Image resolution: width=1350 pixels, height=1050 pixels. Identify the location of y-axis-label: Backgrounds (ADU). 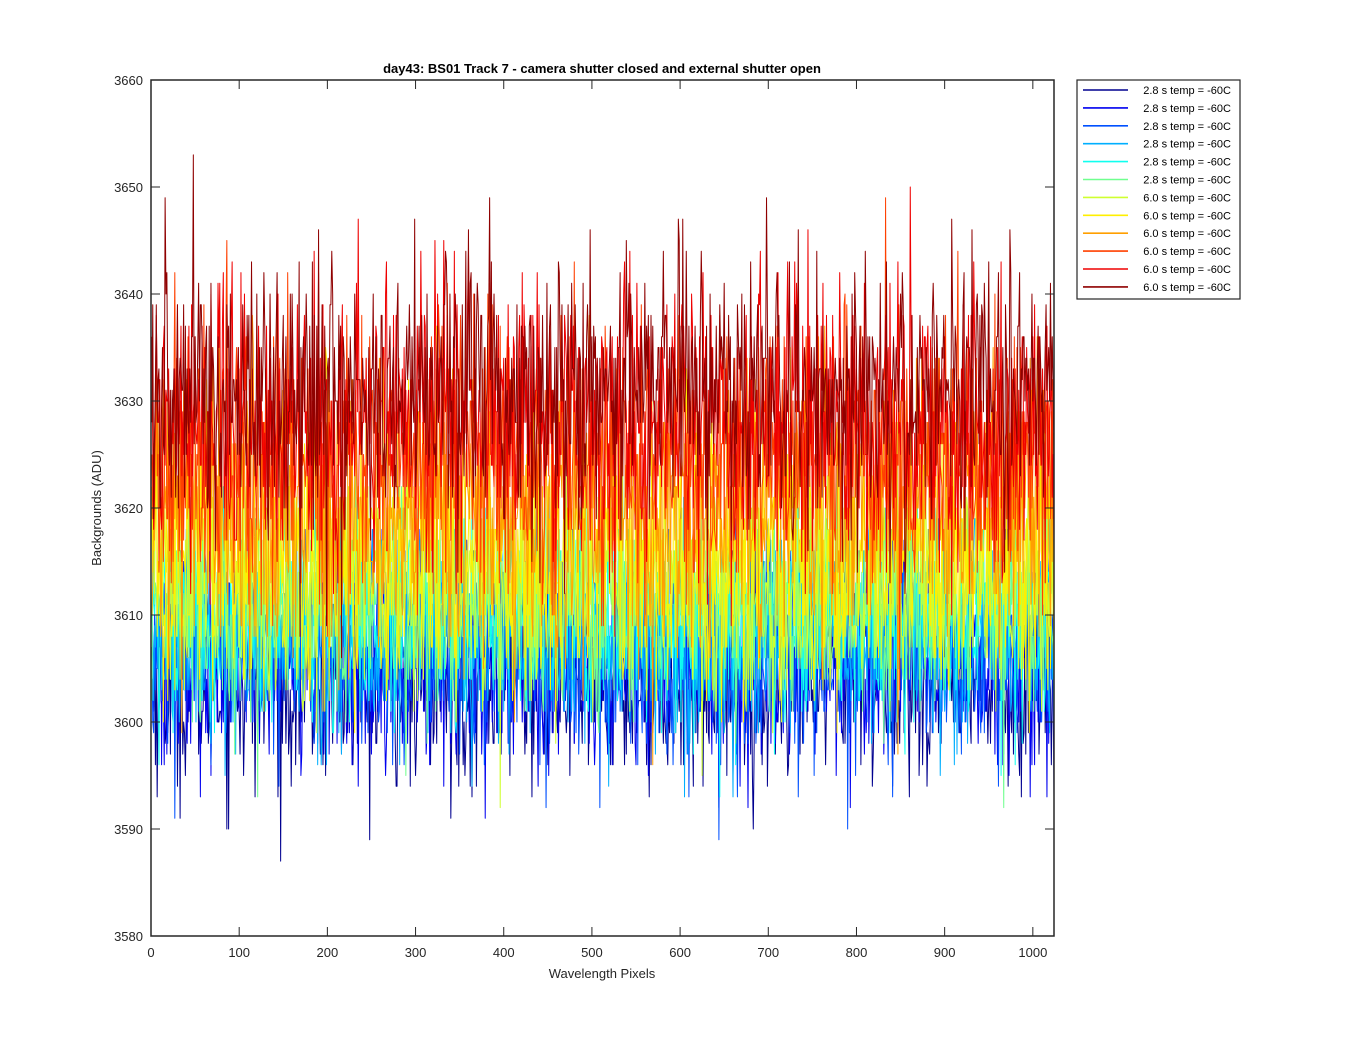
(96, 508).